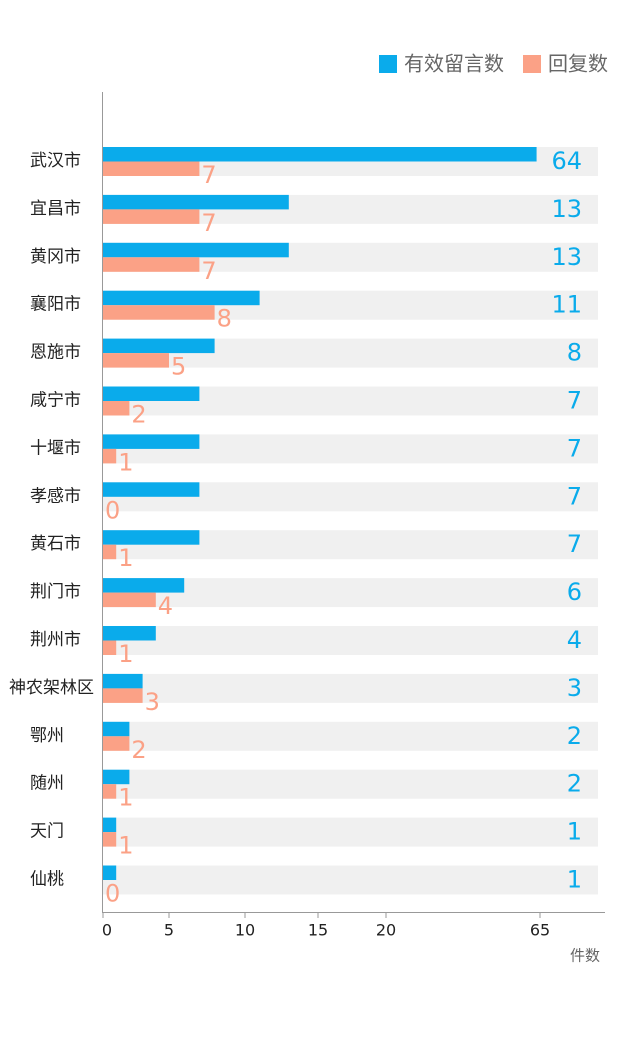  What do you see at coordinates (47, 784) in the screenshot?
I see `y-tick-label: 随州` at bounding box center [47, 784].